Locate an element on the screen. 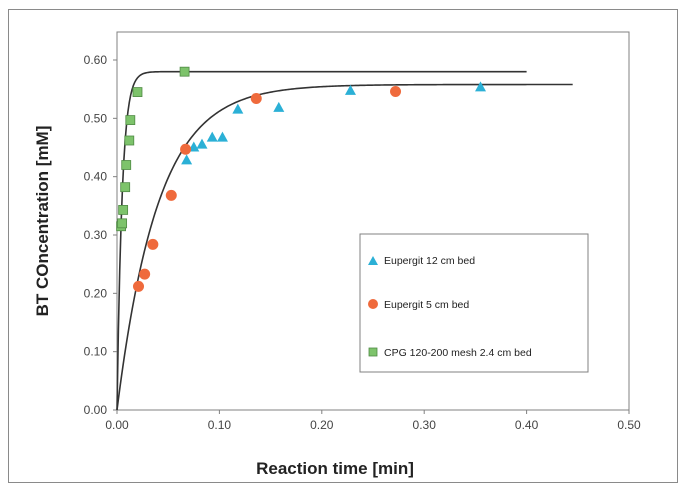 The width and height of the screenshot is (688, 492). y-tick-label: 0.10 is located at coordinates (96, 352).